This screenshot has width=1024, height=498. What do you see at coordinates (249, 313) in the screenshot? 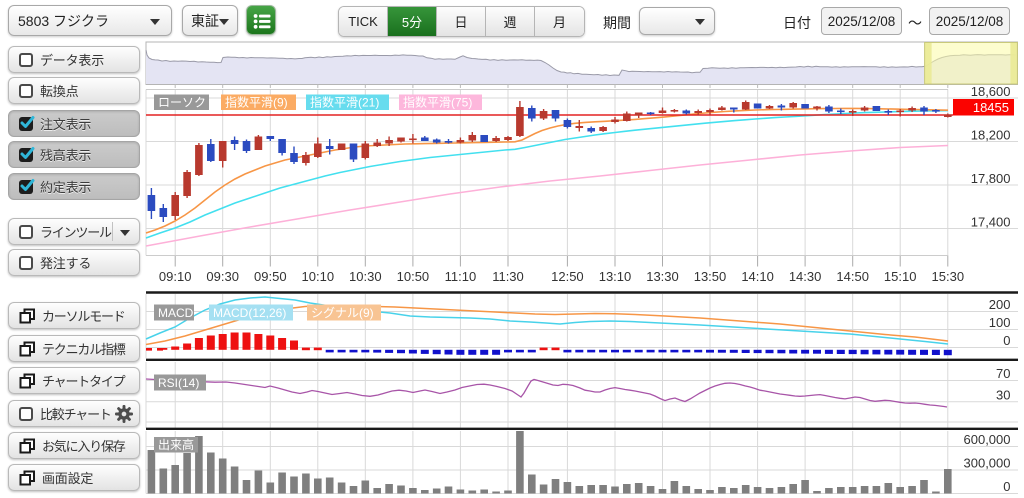
I see `svg-text: MACD(12,26)` at bounding box center [249, 313].